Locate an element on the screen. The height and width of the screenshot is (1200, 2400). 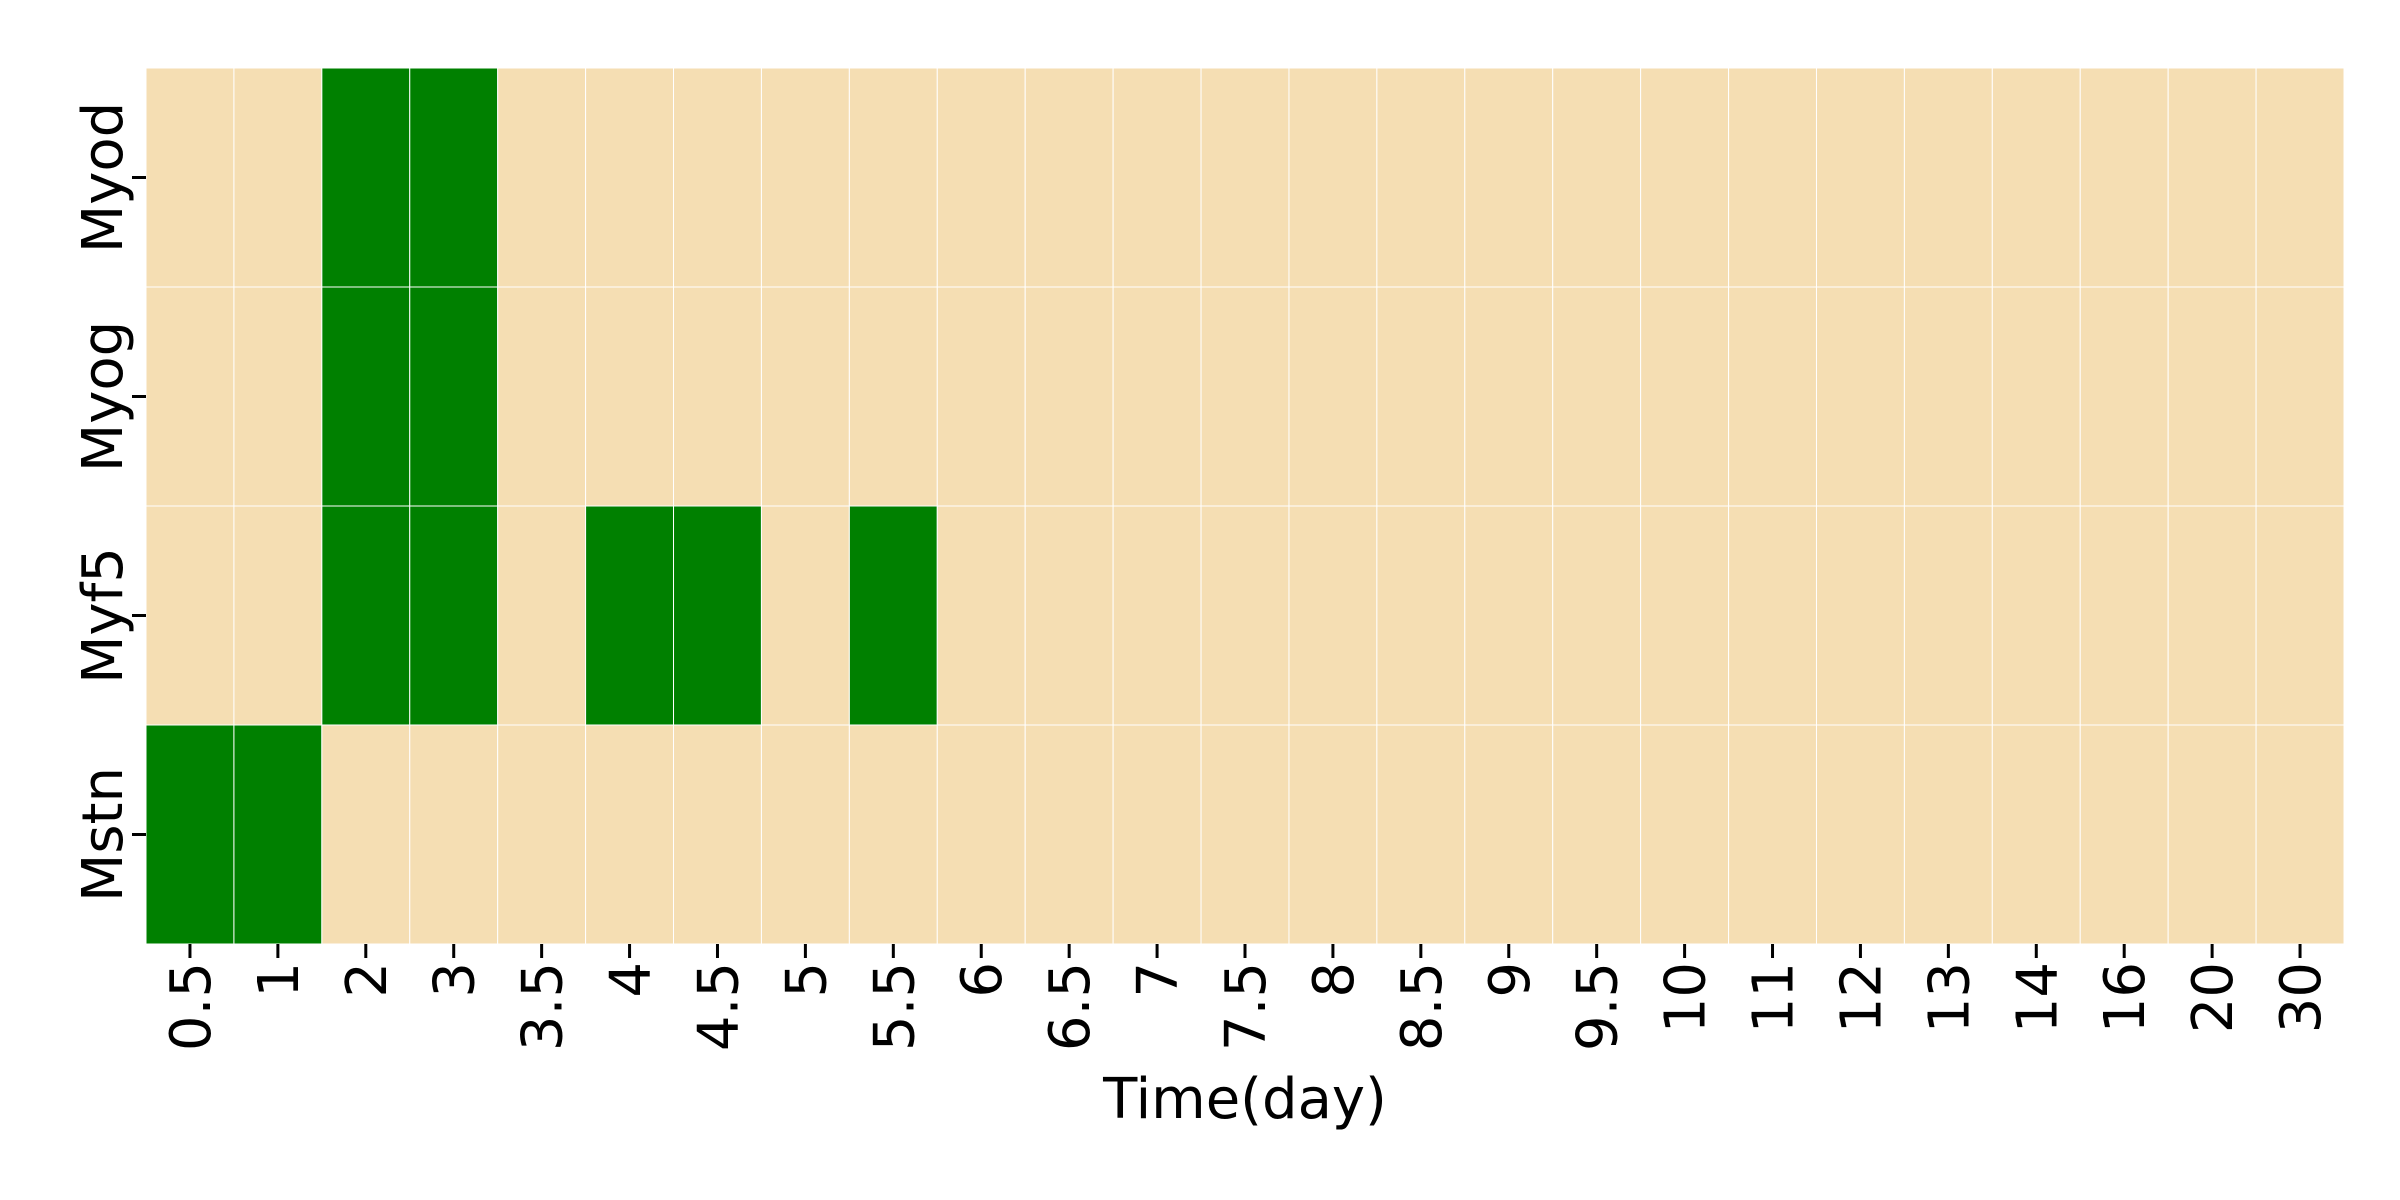
x-tick-label: 11 is located at coordinates (1774, 997).